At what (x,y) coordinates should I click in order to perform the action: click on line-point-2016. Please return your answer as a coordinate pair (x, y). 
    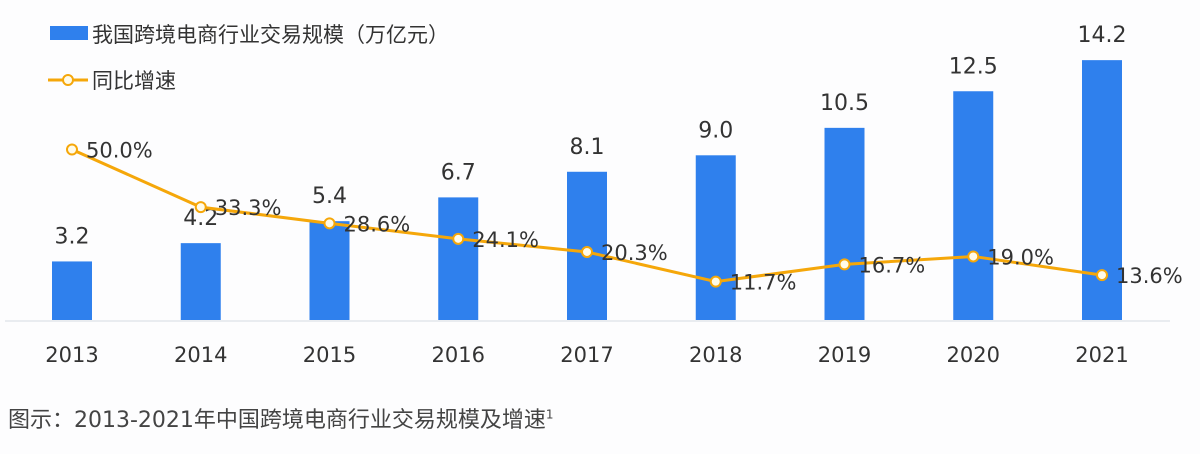
    Looking at the image, I should click on (458, 238).